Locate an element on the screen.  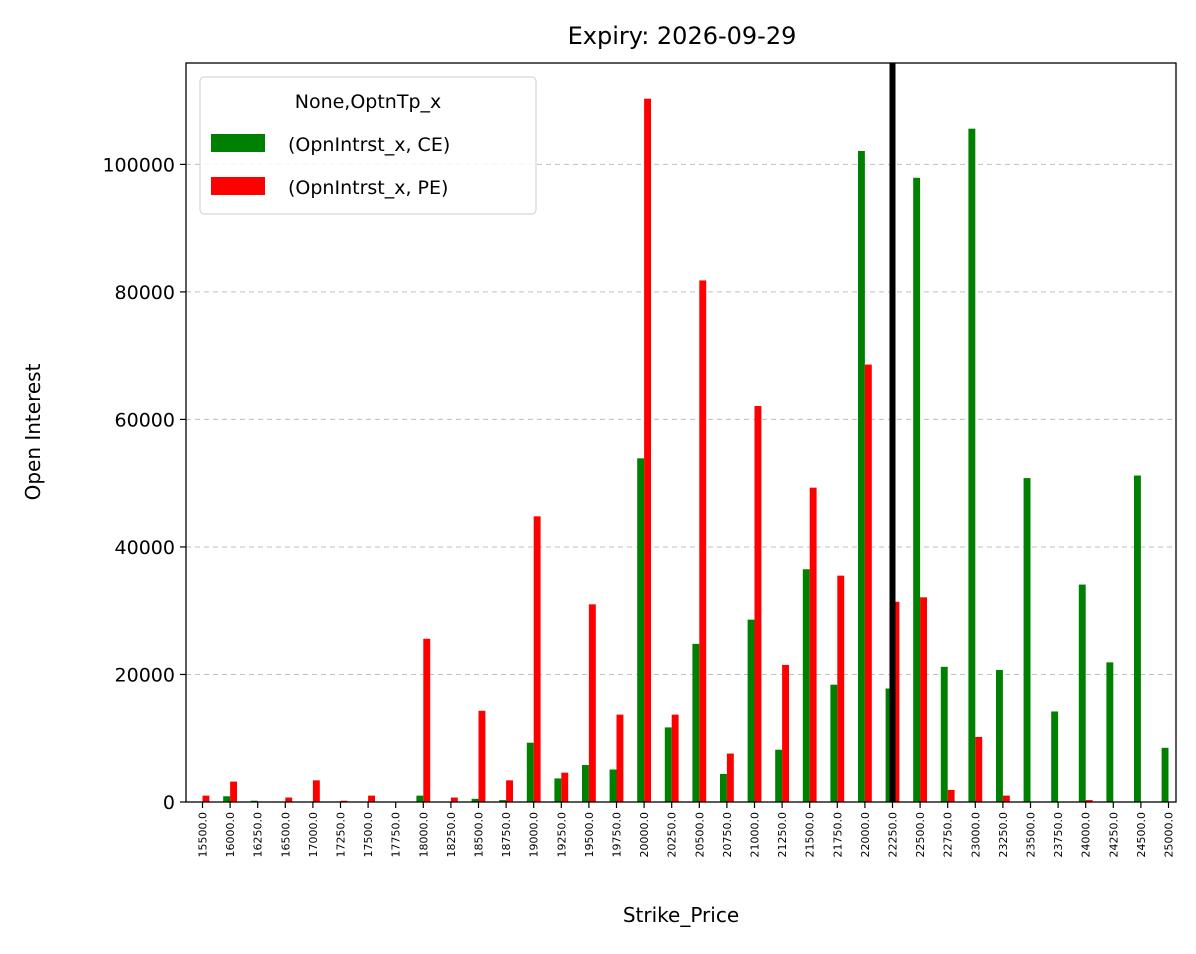
x-tick-label: 21500.0 is located at coordinates (810, 835).